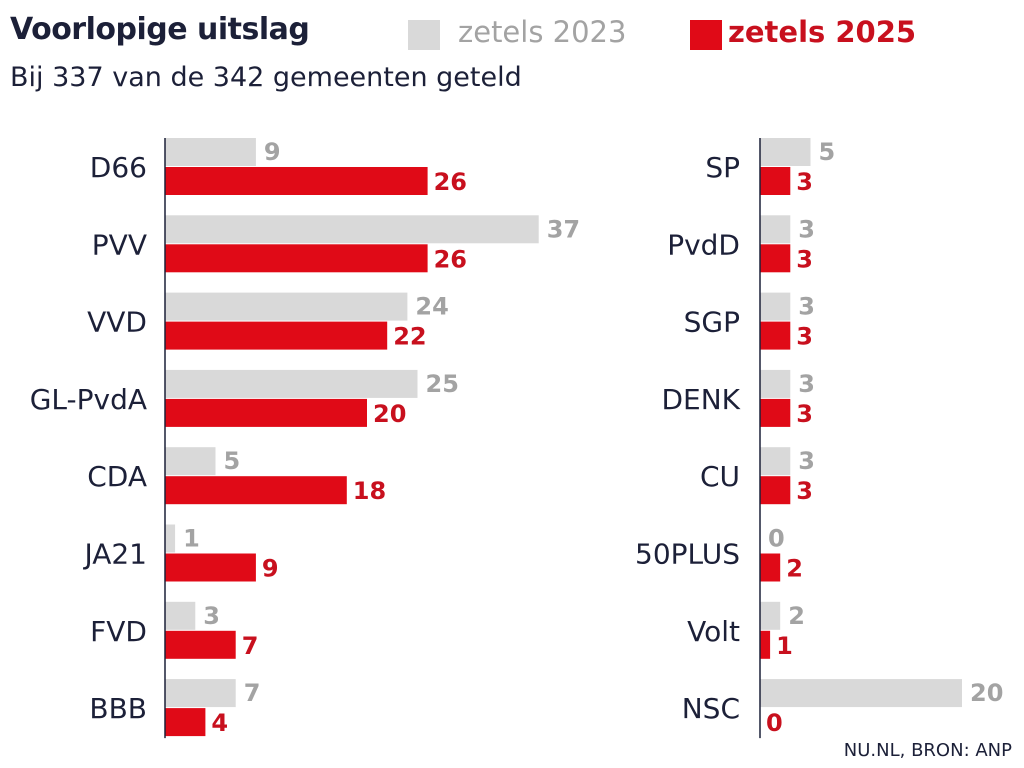 The image size is (1024, 768). What do you see at coordinates (796, 616) in the screenshot?
I see `data-label-2023: 2` at bounding box center [796, 616].